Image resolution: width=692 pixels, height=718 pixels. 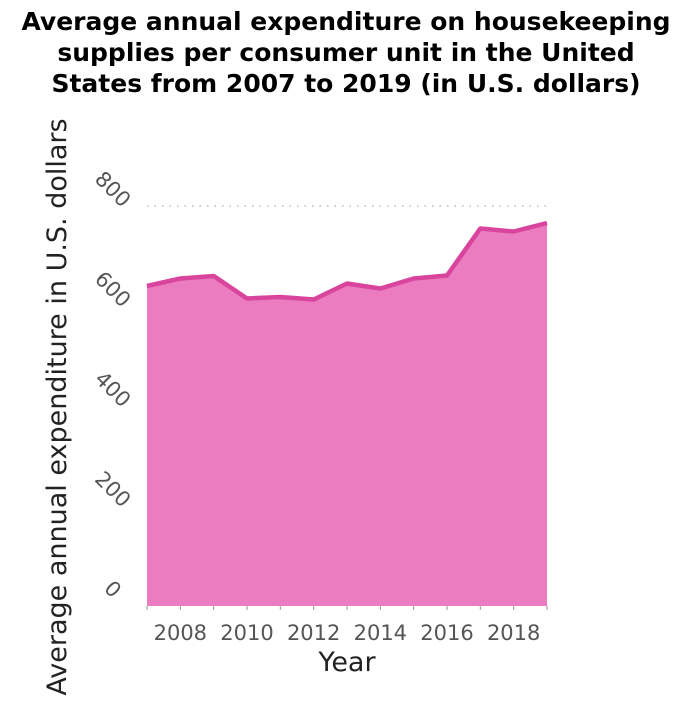 What do you see at coordinates (513, 633) in the screenshot?
I see `x-tick-label: 2018` at bounding box center [513, 633].